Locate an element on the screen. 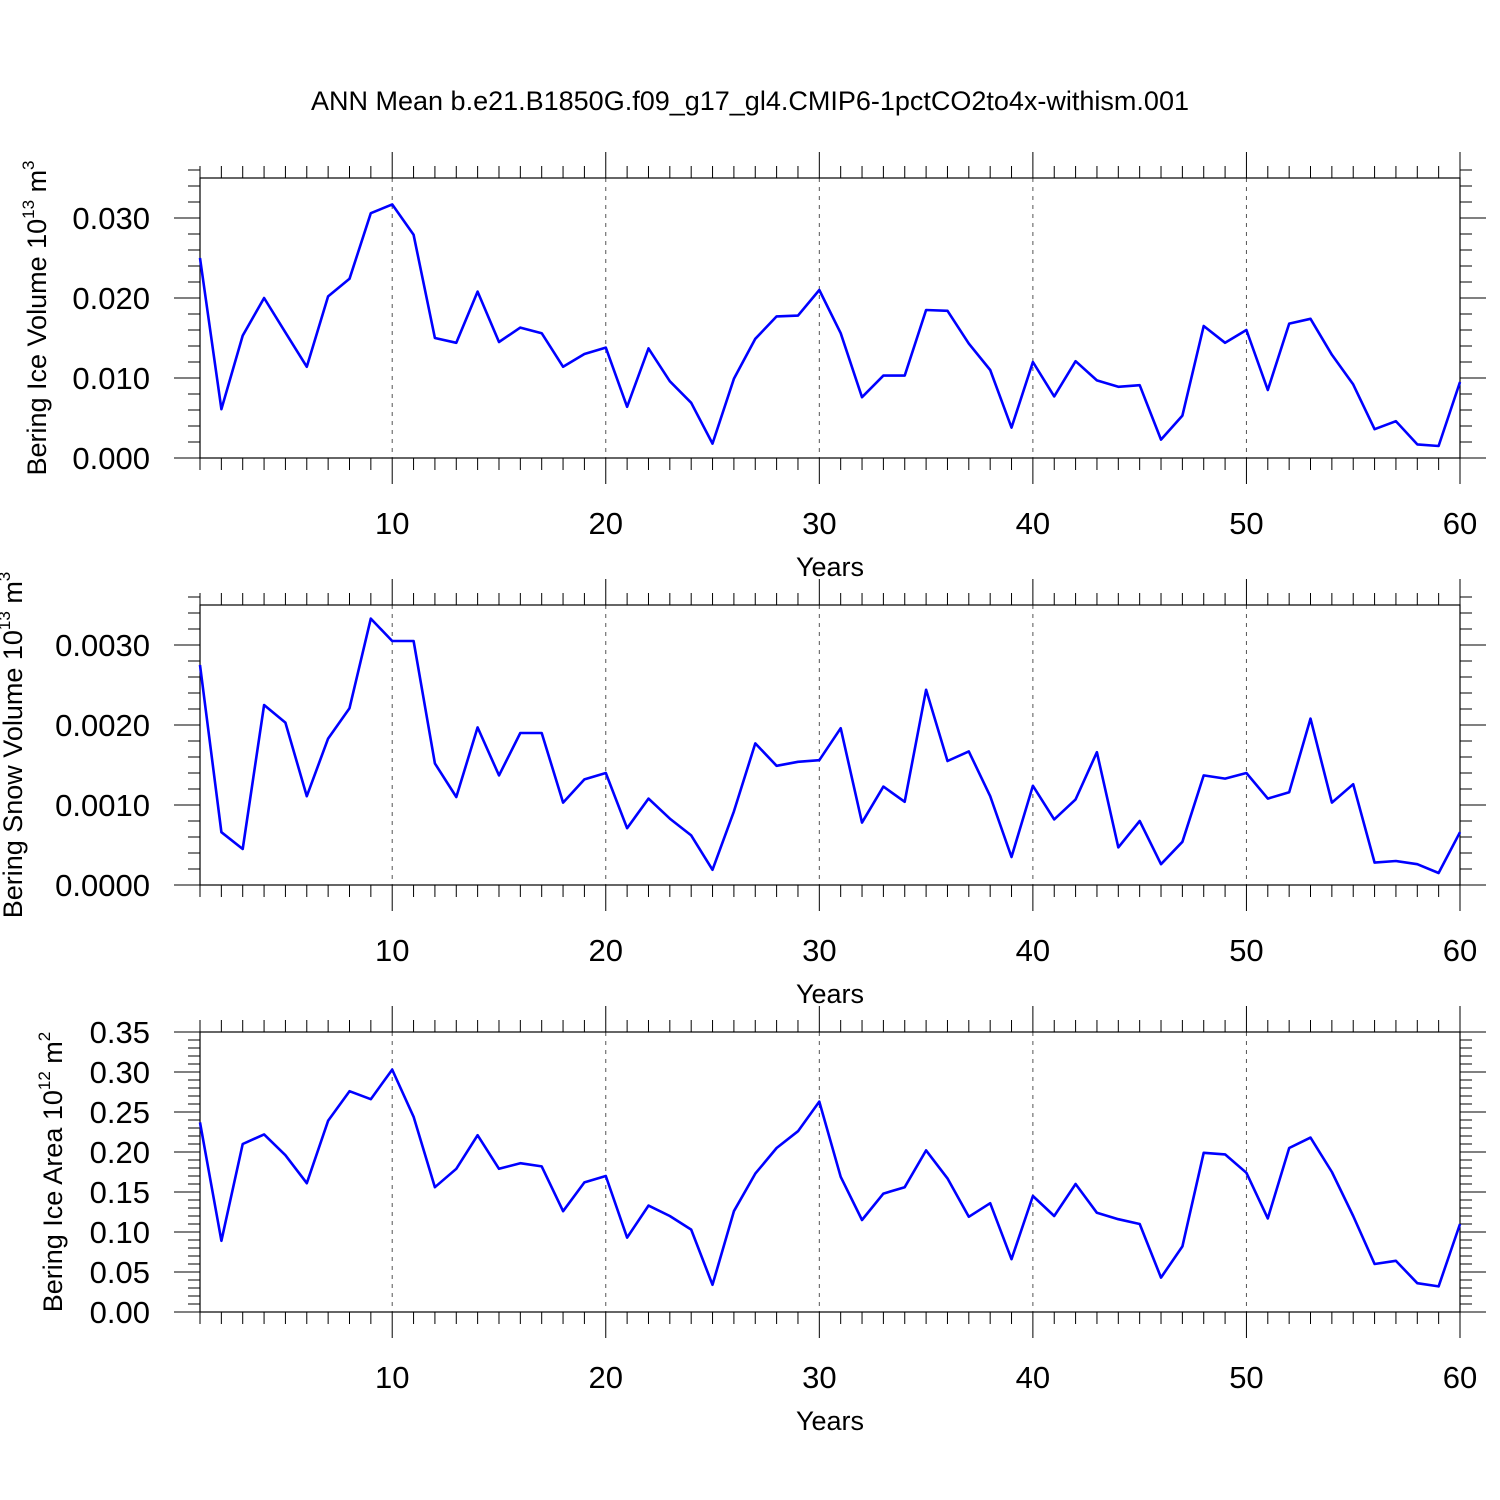 Image resolution: width=1500 pixels, height=1500 pixels. y-tick-label: 0.000 is located at coordinates (111, 458).